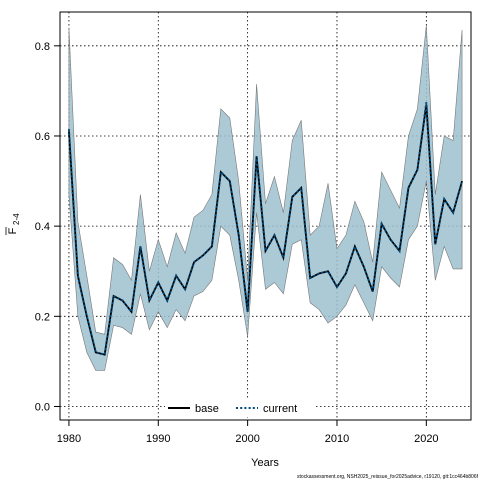 This screenshot has height=480, width=480. What do you see at coordinates (13, 230) in the screenshot?
I see `y-axis-title-main: F` at bounding box center [13, 230].